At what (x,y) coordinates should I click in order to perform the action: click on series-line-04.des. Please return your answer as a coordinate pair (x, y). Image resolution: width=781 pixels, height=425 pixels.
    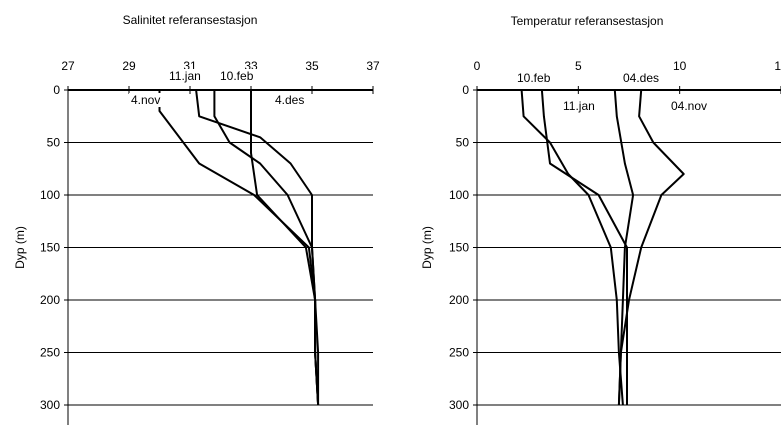
    Looking at the image, I should click on (624, 247).